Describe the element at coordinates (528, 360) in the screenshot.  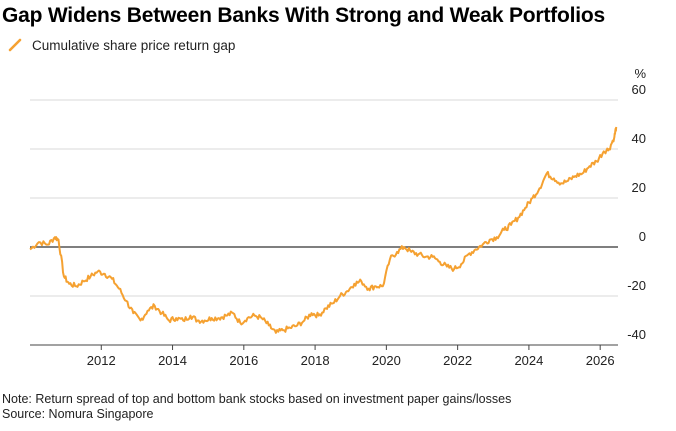
I see `x-tick-label: 2024` at that location.